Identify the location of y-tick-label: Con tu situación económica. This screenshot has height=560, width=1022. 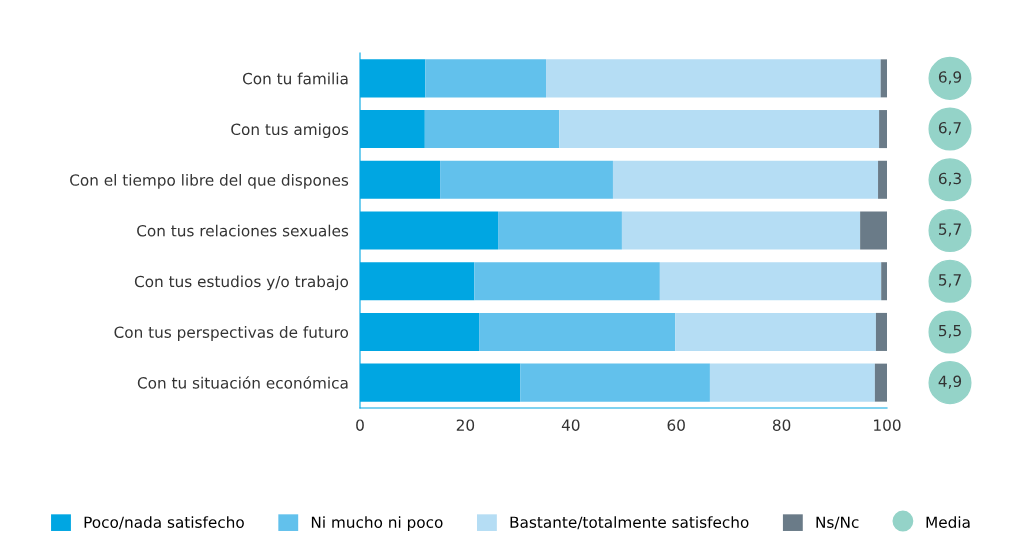
(242, 382).